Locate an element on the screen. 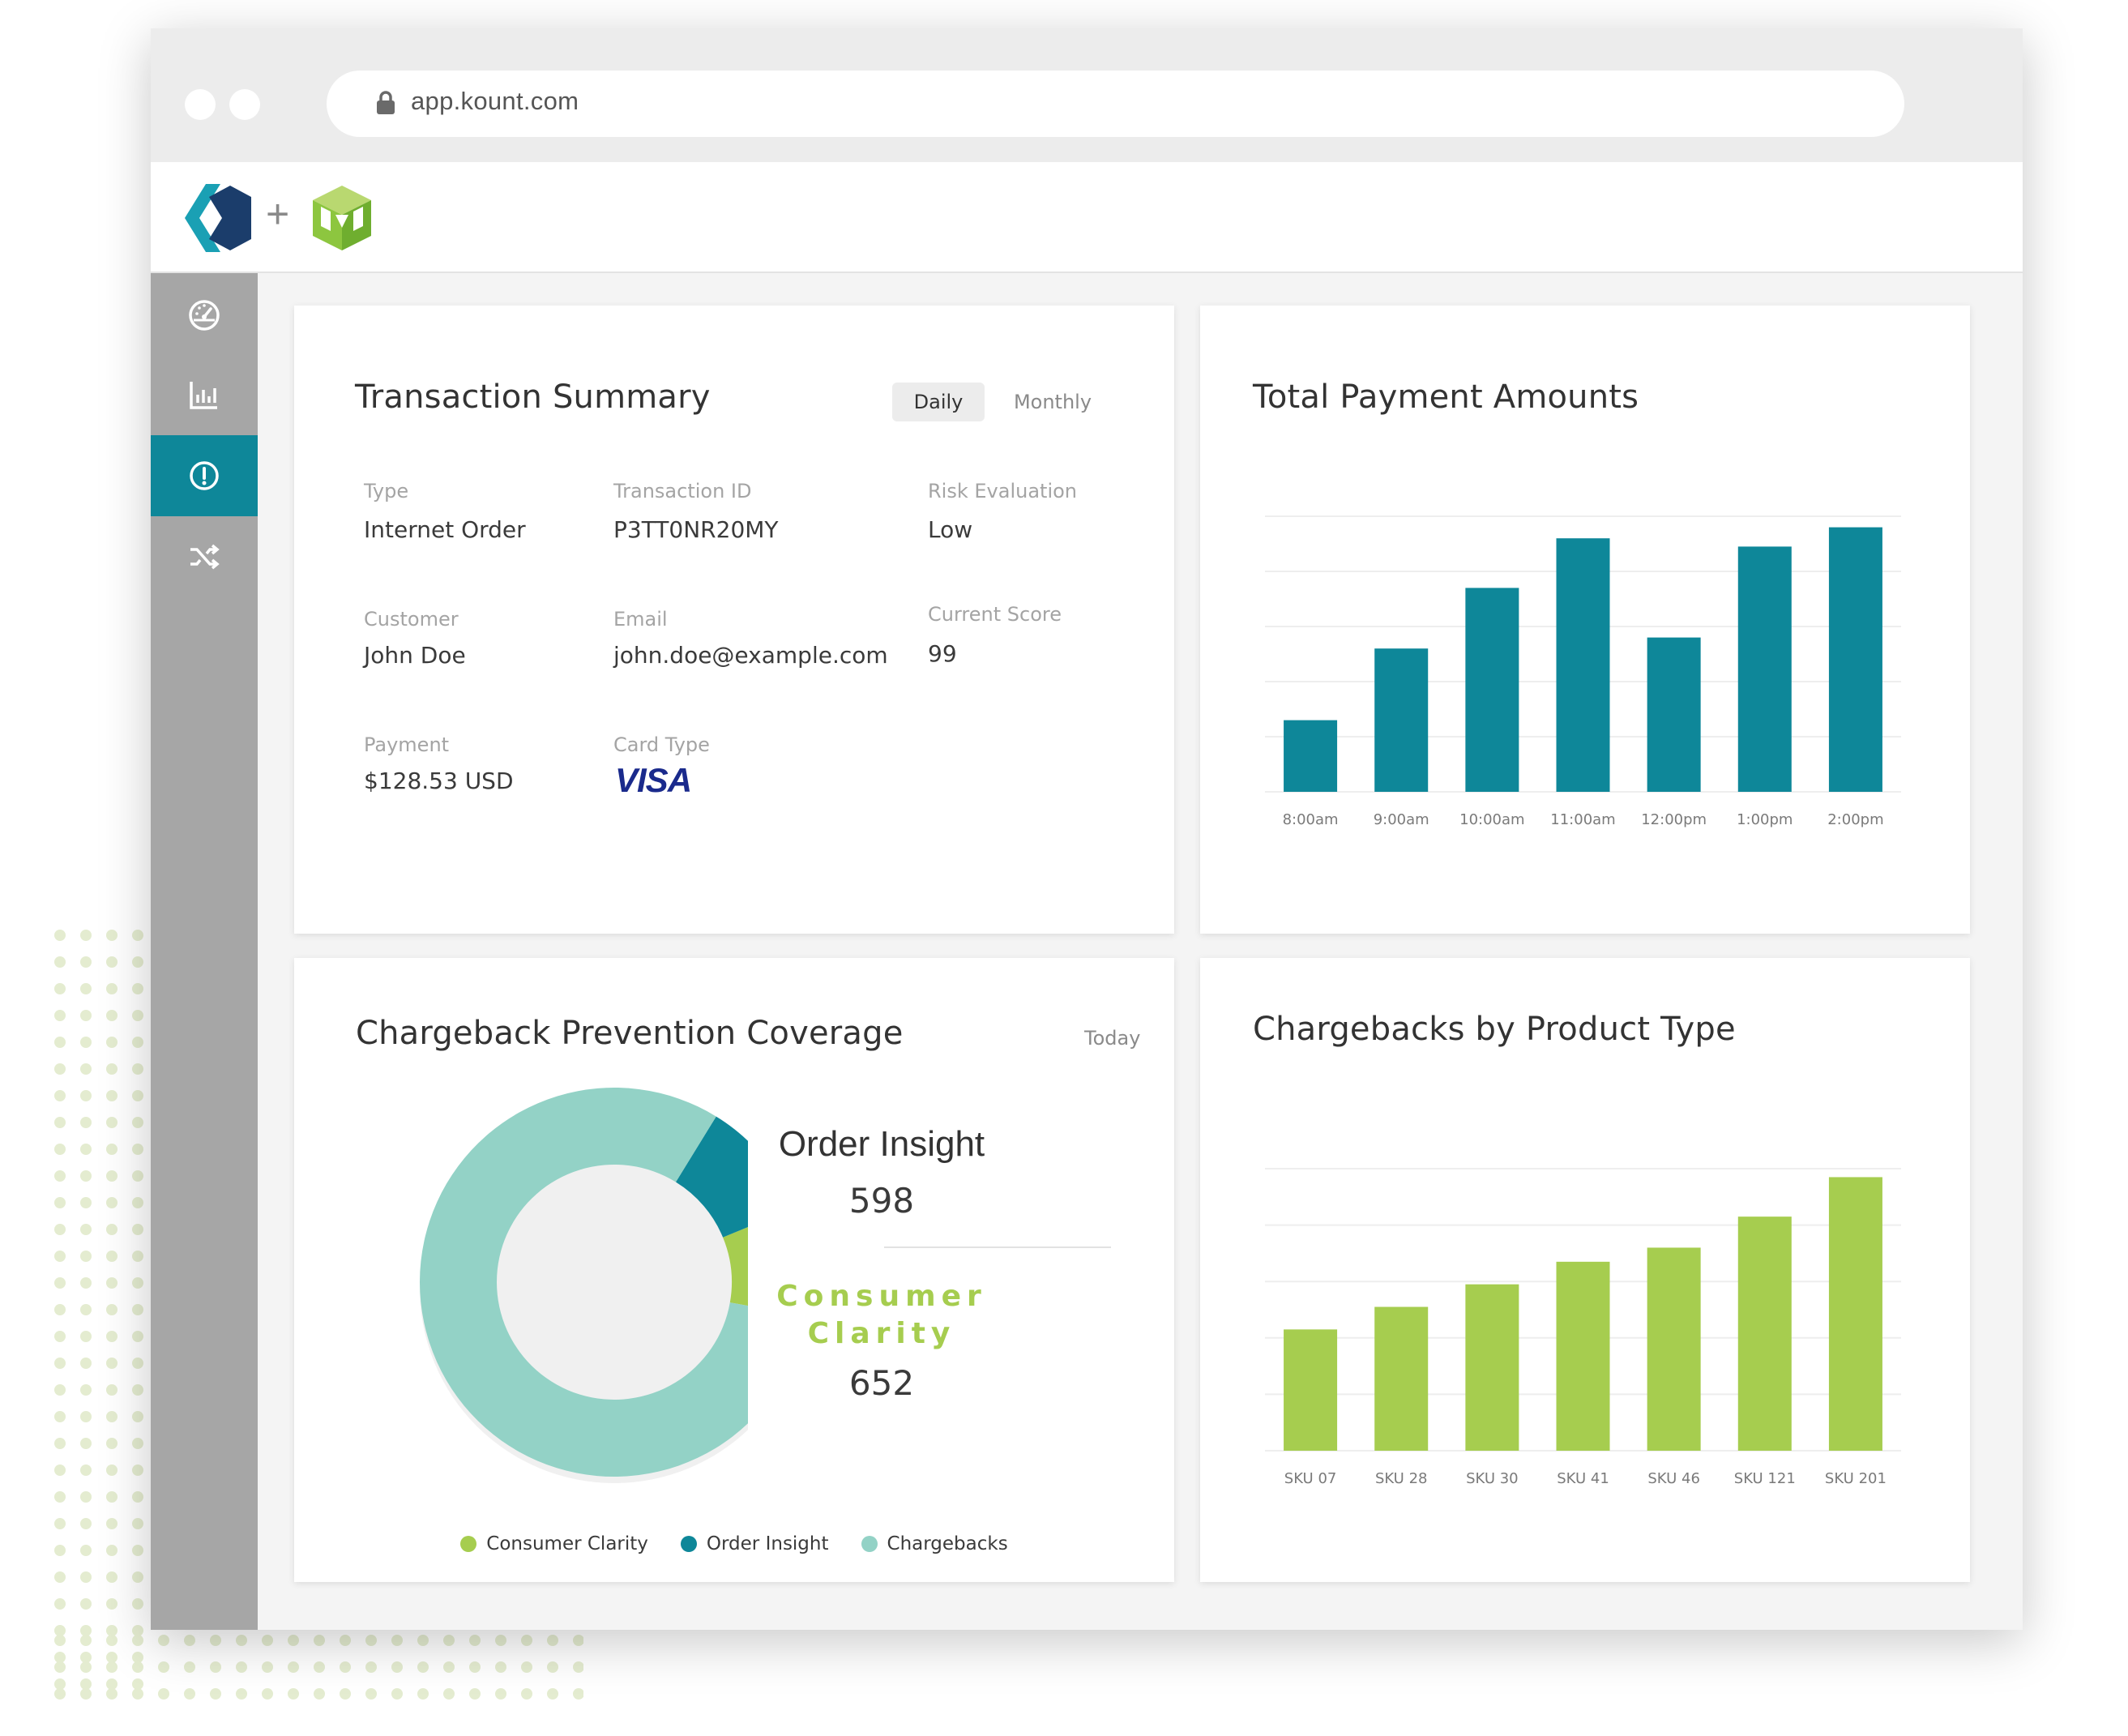 The width and height of the screenshot is (2128, 1736). legend-item-order-insight: Order Insight is located at coordinates (754, 1544).